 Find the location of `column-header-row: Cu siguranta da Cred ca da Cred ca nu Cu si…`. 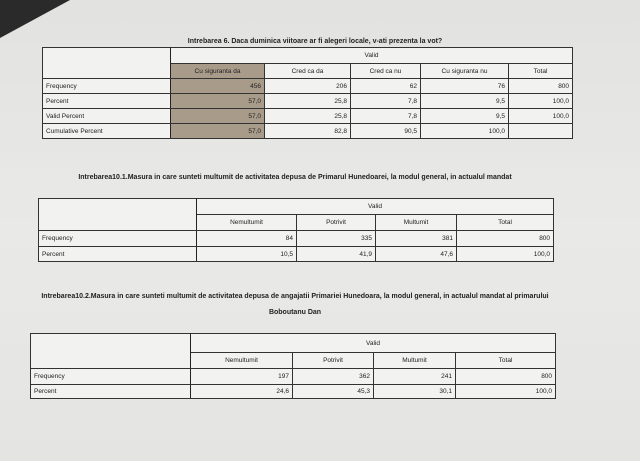

column-header-row: Cu siguranta da Cred ca da Cred ca nu Cu si… is located at coordinates (308, 71).